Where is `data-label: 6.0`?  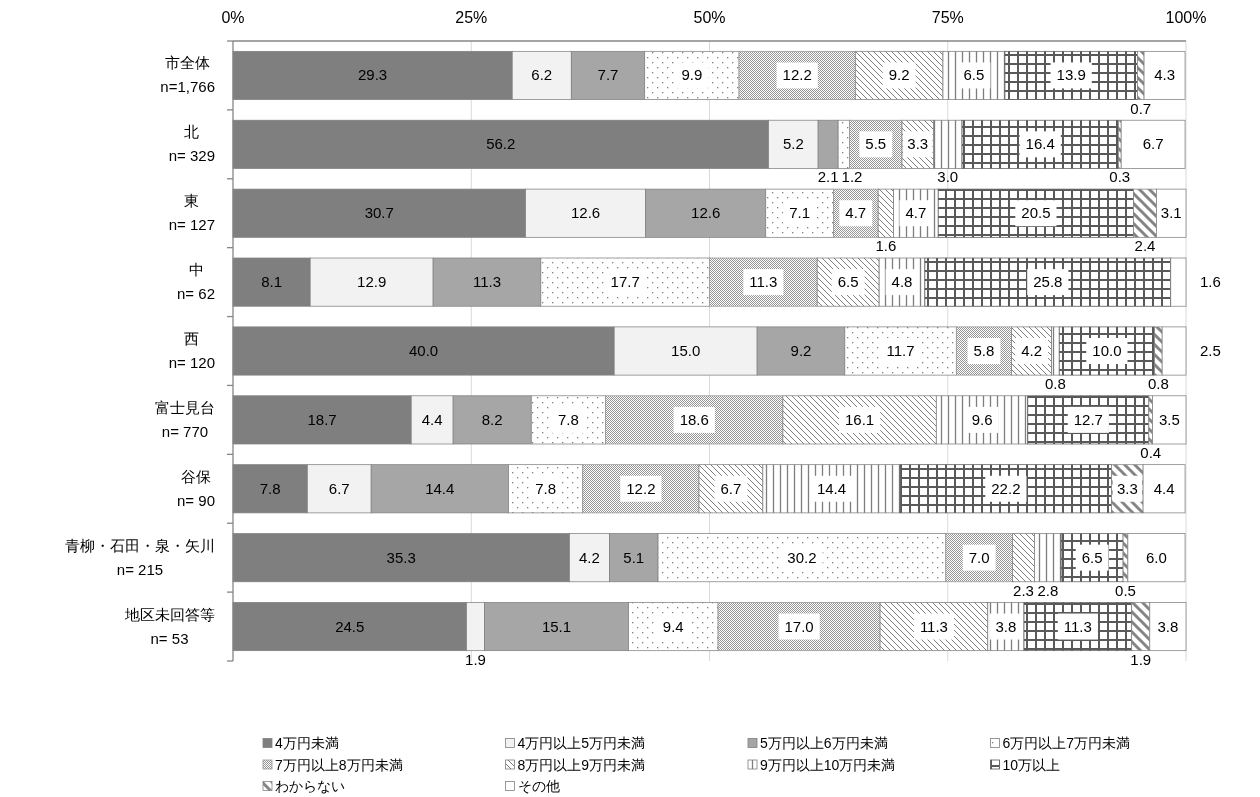
data-label: 6.0 is located at coordinates (1156, 557).